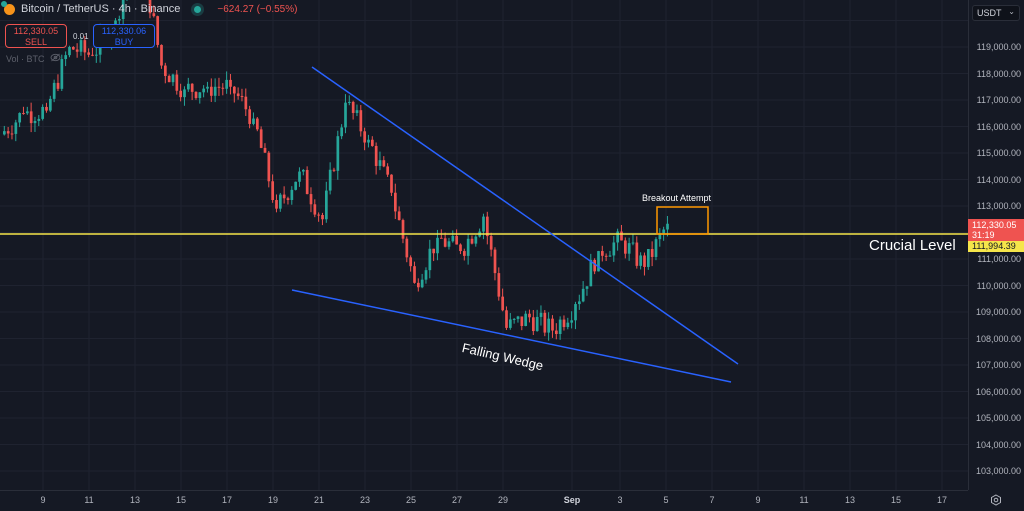  Describe the element at coordinates (989, 13) in the screenshot. I see `currency-value: USDT` at that location.